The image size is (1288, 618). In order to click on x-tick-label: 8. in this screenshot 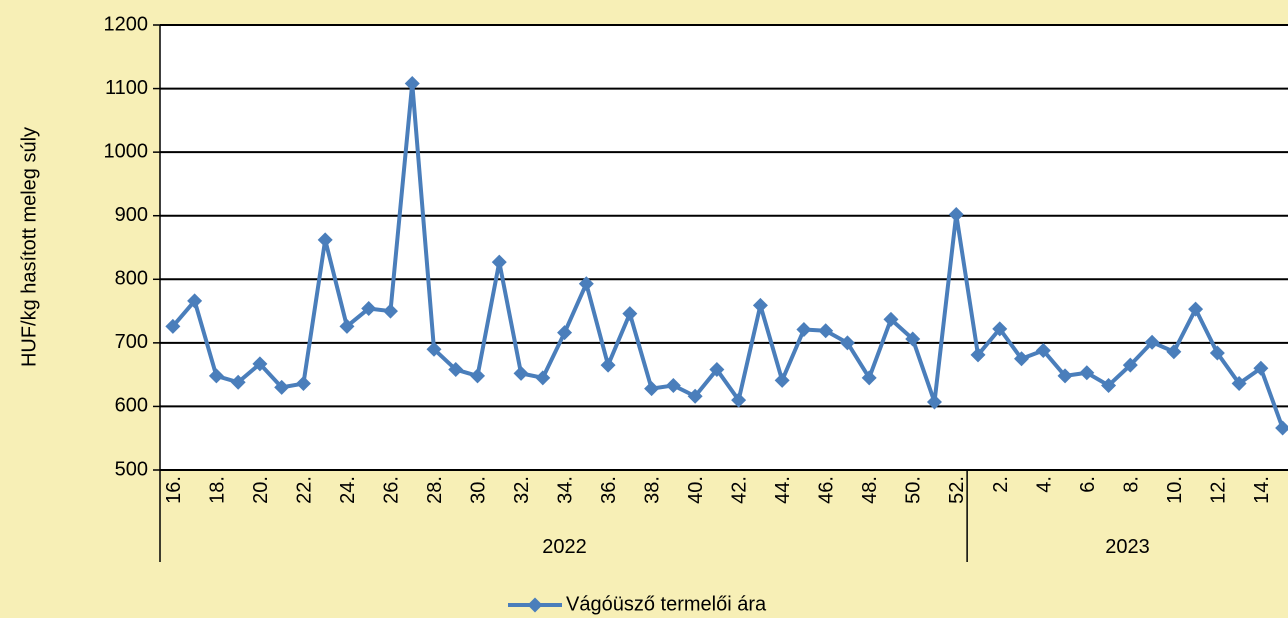, I will do `click(1131, 484)`.